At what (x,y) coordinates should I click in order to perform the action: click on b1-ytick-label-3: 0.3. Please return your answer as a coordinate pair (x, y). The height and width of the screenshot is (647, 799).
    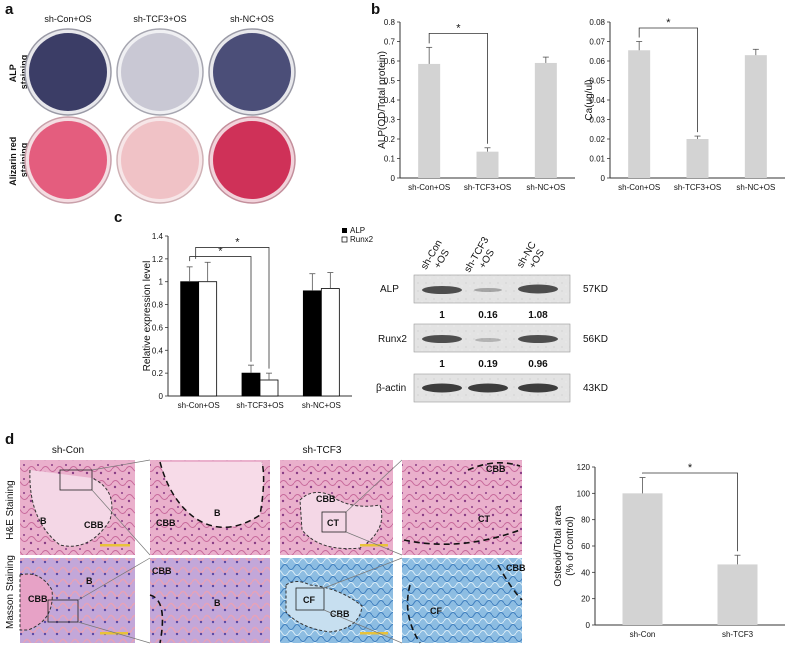
    Looking at the image, I should click on (390, 120).